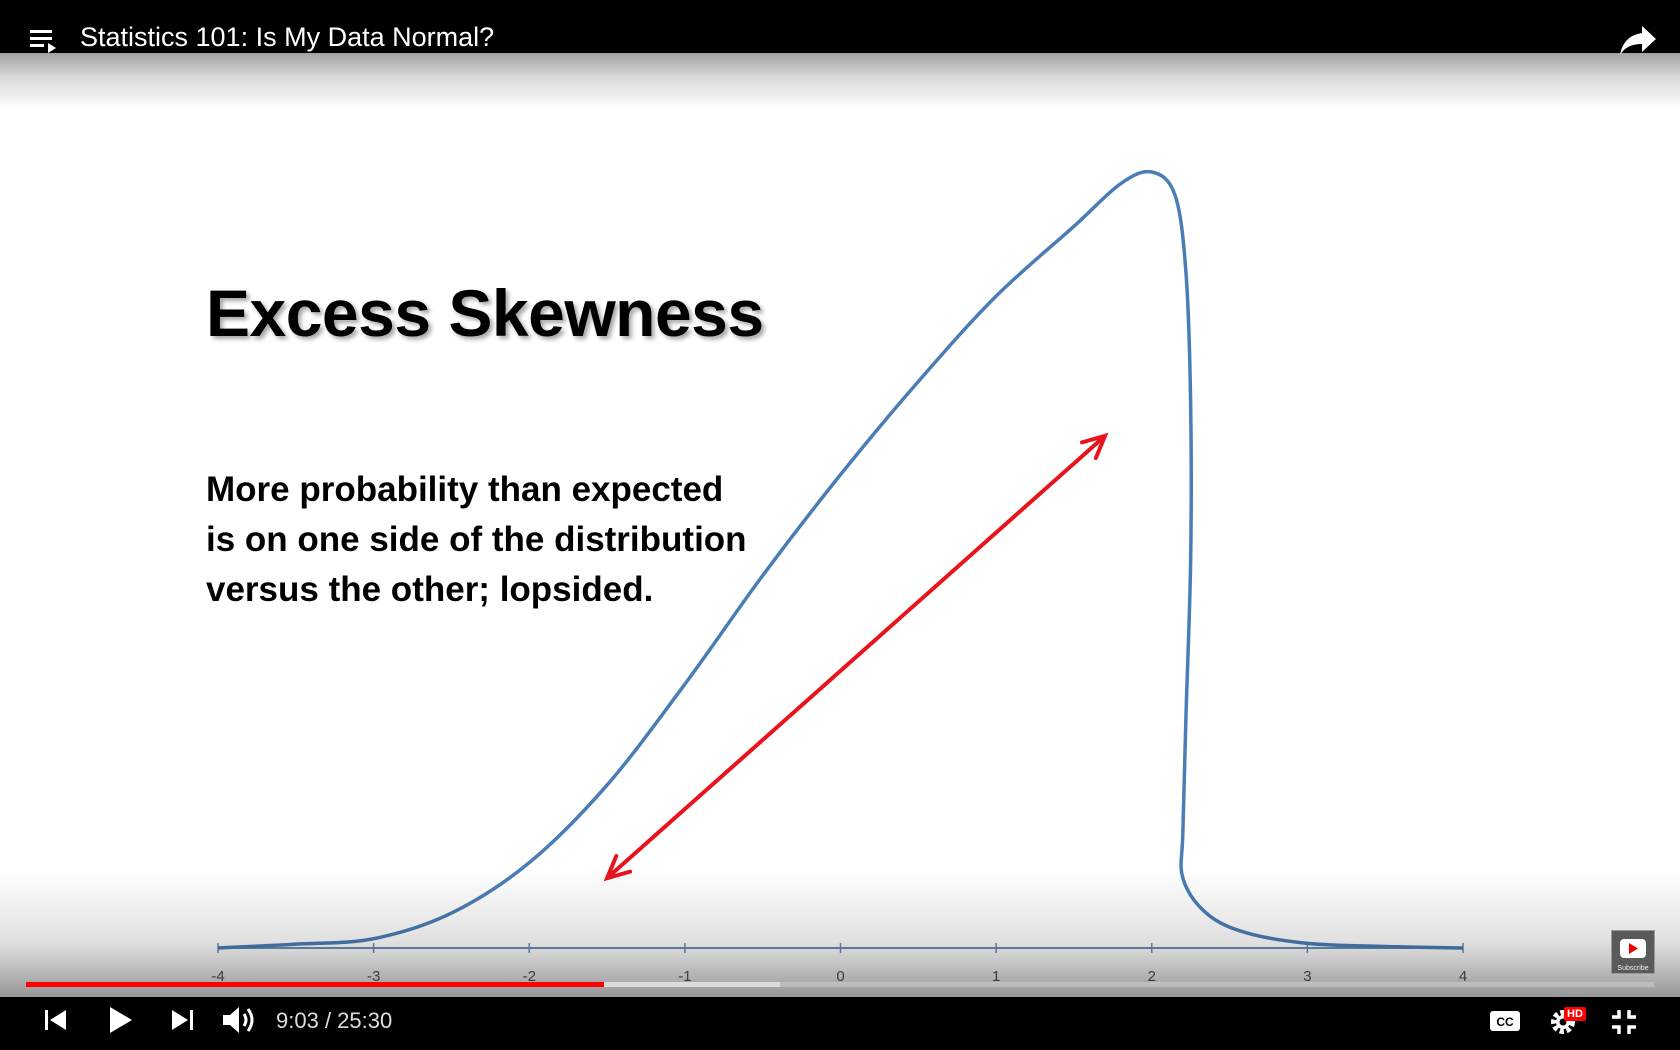 The height and width of the screenshot is (1050, 1680). I want to click on skew-arrow-head-right, so click(1094, 446).